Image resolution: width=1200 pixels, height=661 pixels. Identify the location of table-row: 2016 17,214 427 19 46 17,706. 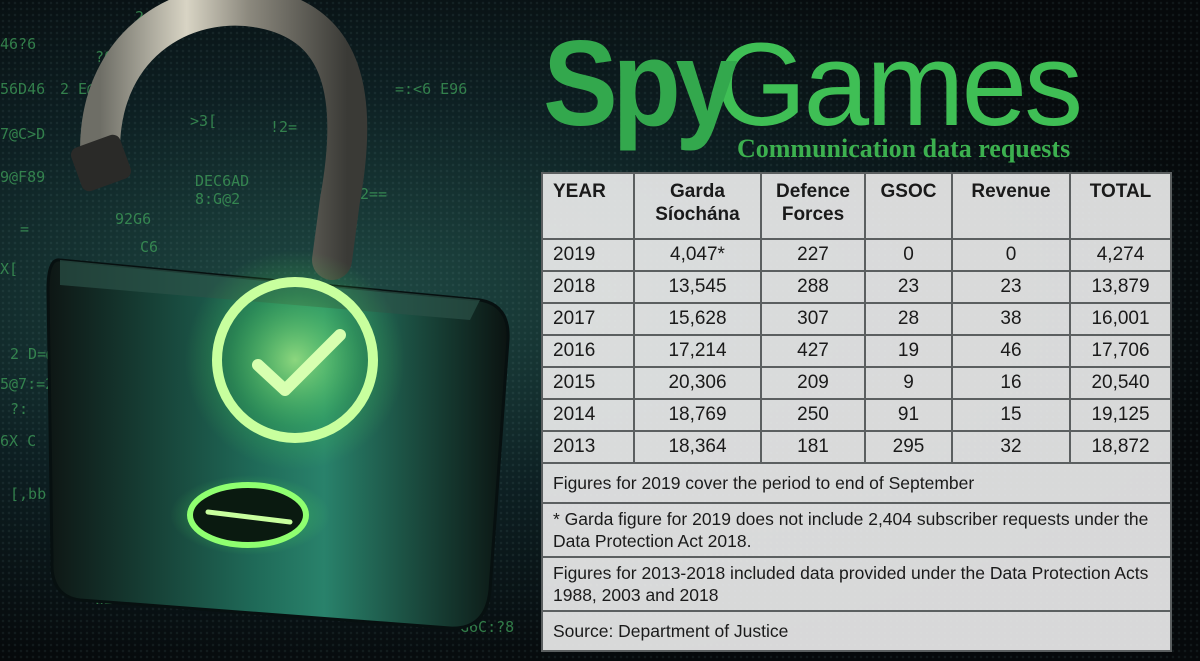
(856, 351).